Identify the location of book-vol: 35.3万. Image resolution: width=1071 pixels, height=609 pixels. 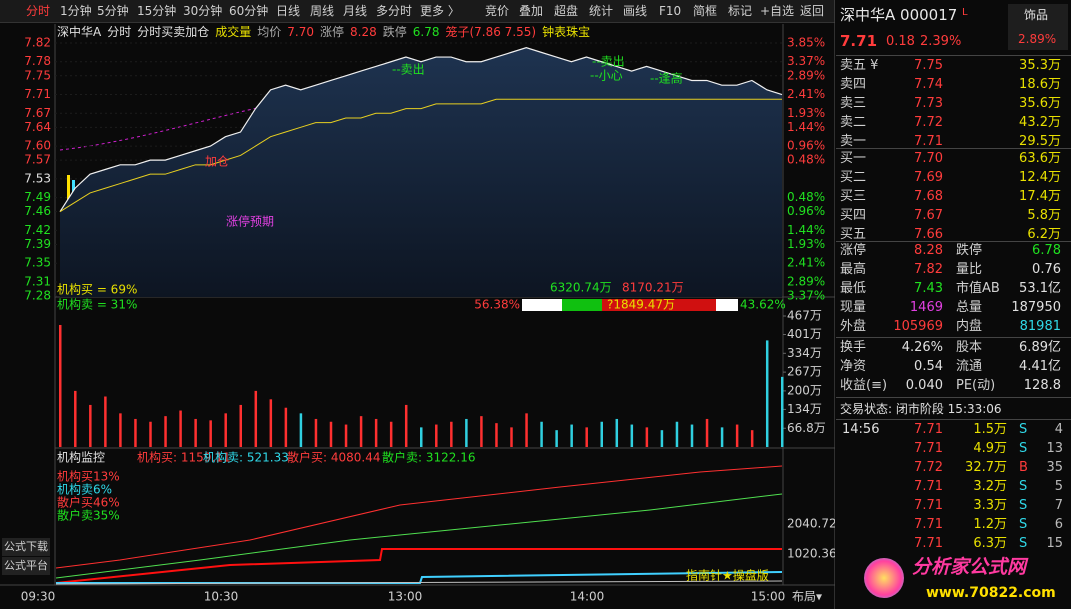
(1040, 65).